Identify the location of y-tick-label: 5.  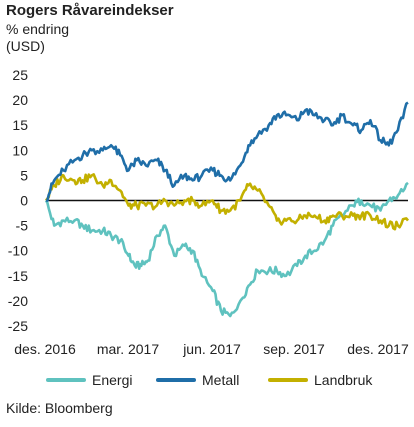
(24, 175).